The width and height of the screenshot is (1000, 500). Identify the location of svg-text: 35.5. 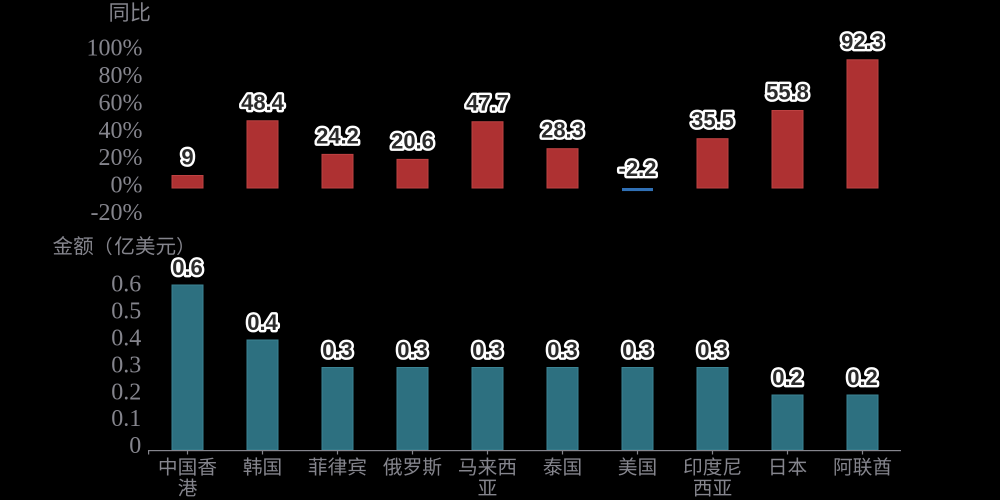
(712, 120).